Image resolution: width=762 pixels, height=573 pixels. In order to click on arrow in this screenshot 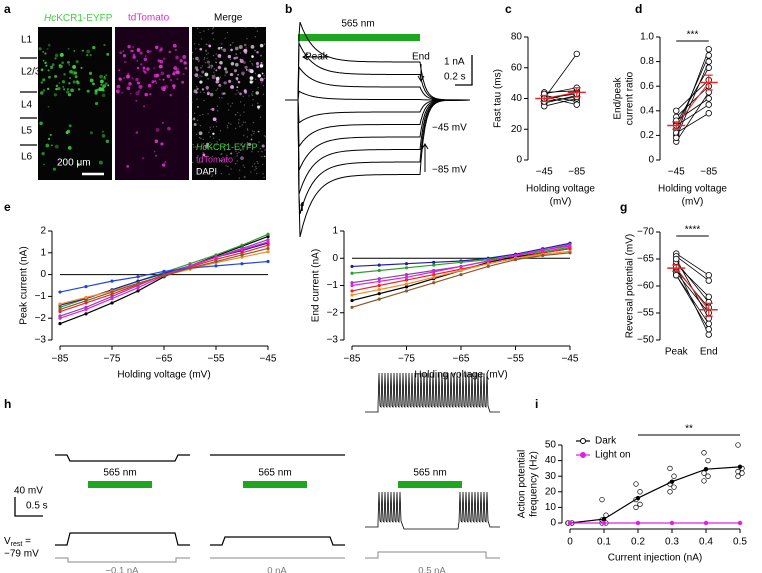, I will do `click(425, 157)`.